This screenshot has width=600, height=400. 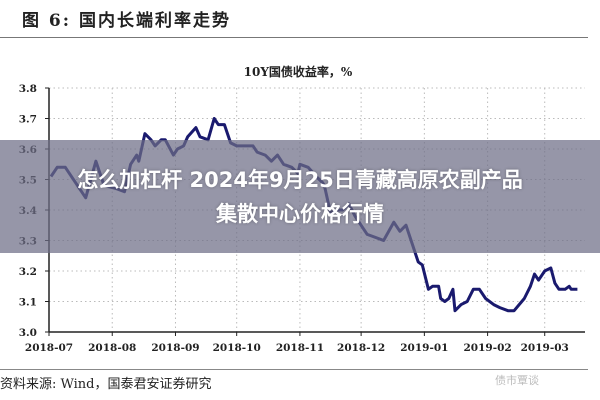 I want to click on banner-line-2: 集散中心价格行情, so click(x=300, y=213).